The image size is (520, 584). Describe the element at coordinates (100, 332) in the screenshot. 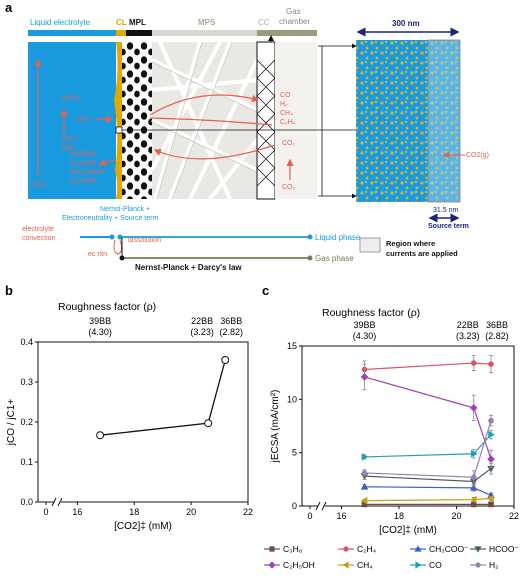

I see `b-top-rho: (4.30)` at that location.